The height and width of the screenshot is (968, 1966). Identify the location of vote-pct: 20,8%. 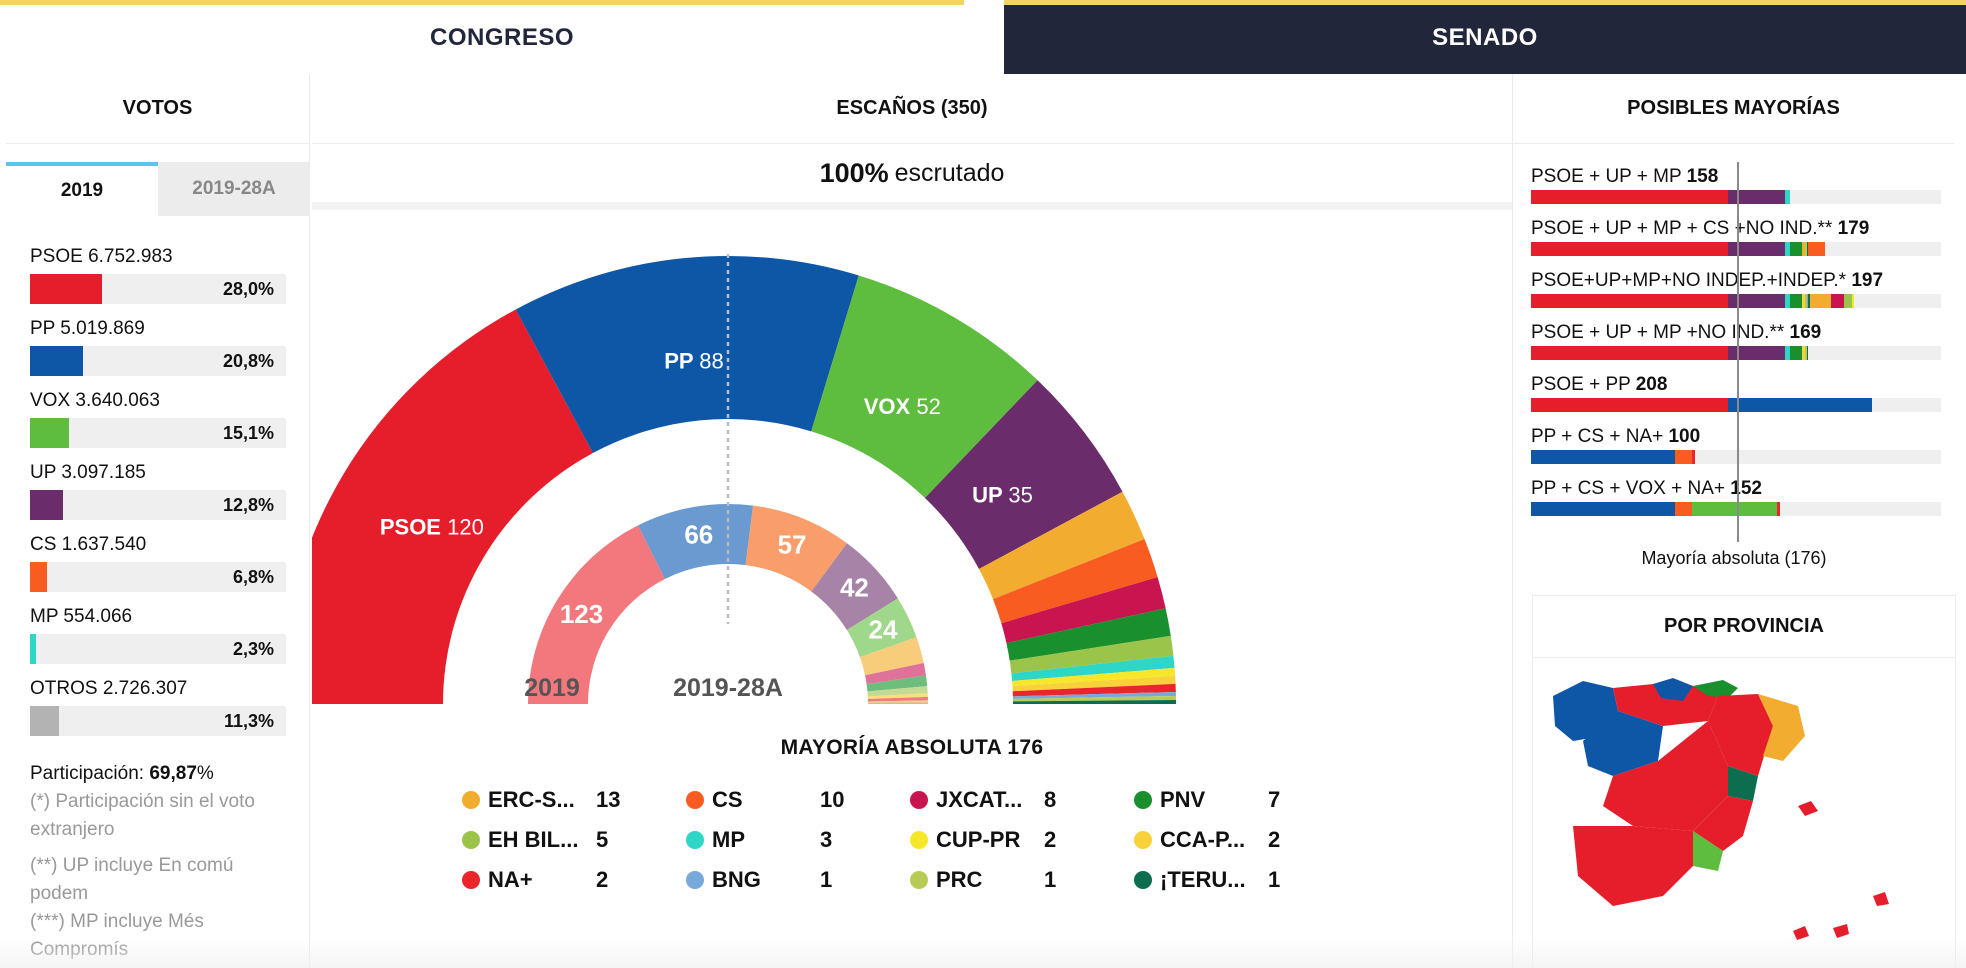
(248, 361).